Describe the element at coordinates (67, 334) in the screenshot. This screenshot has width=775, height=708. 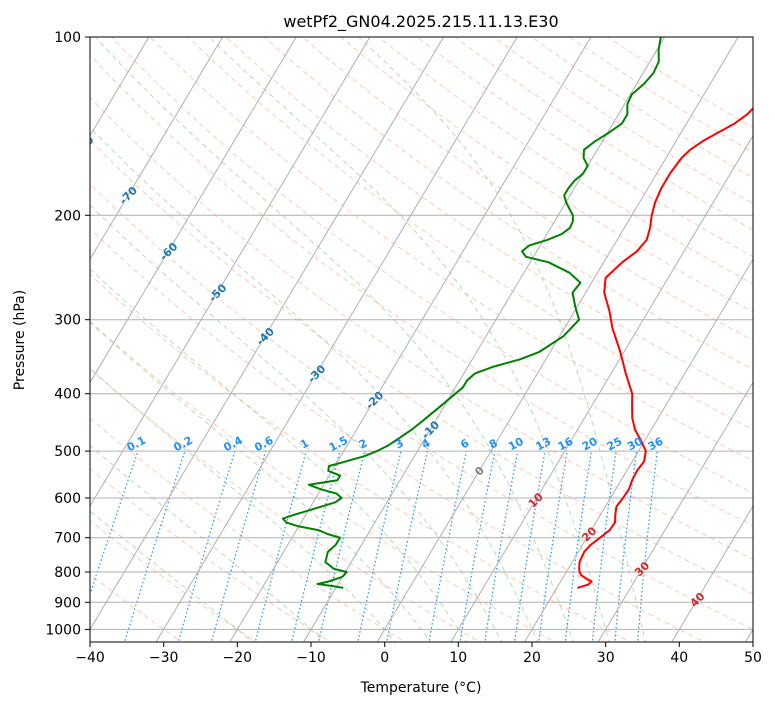
I see `y-axis: 100 200 300 400 500 600 700 800 900 1000` at that location.